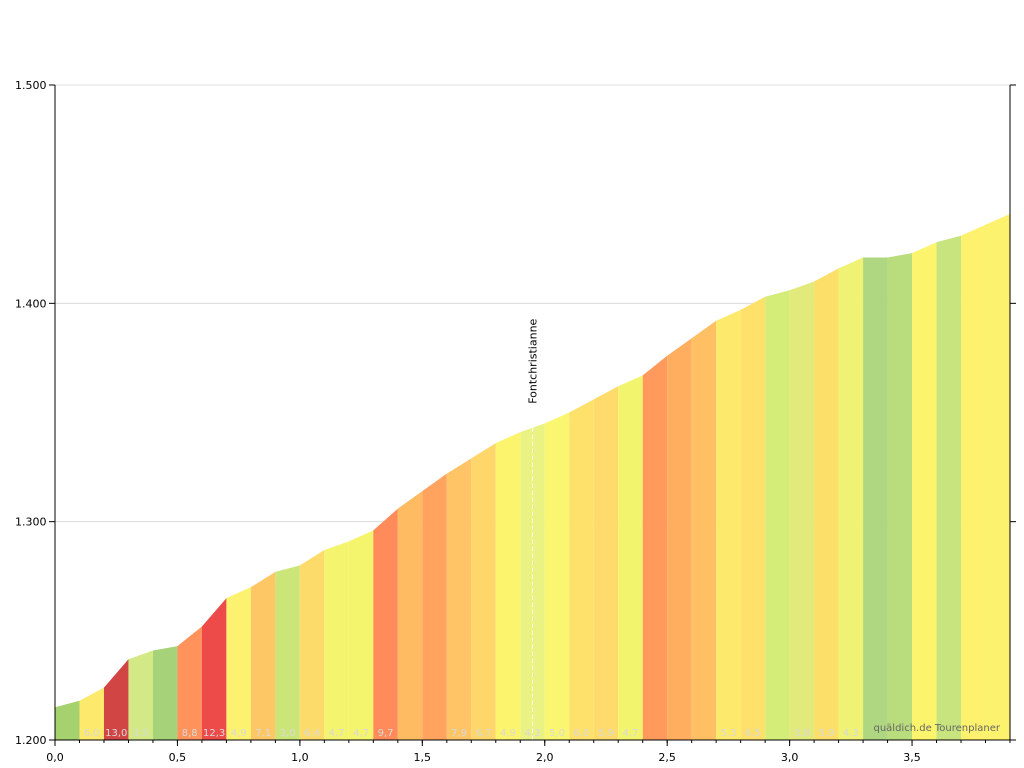 The image size is (1024, 768). What do you see at coordinates (31, 85) in the screenshot?
I see `y-tick-label: 1.500` at bounding box center [31, 85].